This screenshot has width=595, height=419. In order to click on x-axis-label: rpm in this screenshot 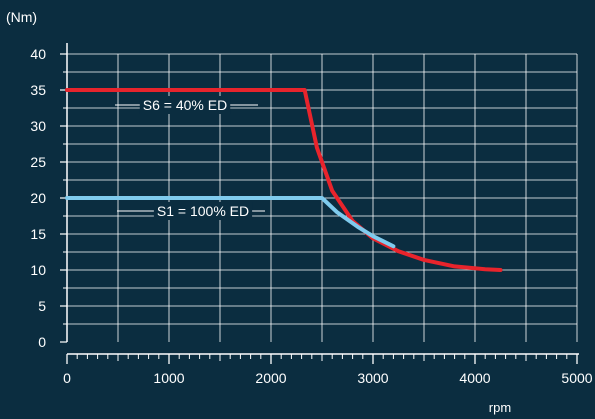, I will do `click(500, 407)`.